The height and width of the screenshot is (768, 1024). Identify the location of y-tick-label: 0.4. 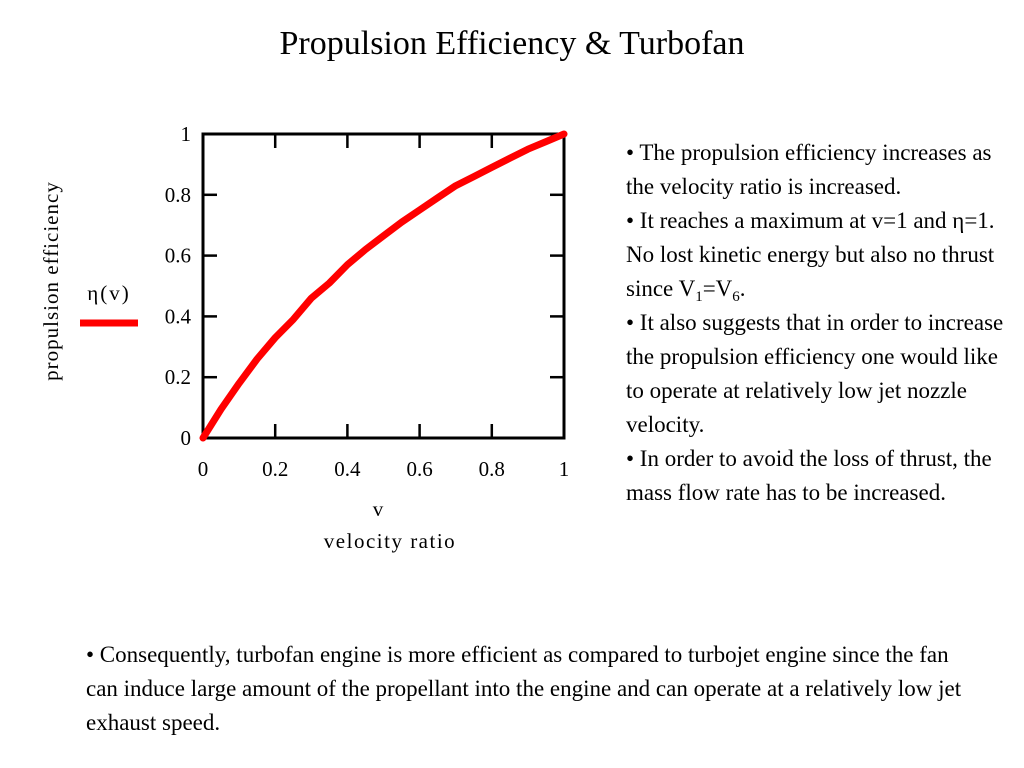
(178, 316).